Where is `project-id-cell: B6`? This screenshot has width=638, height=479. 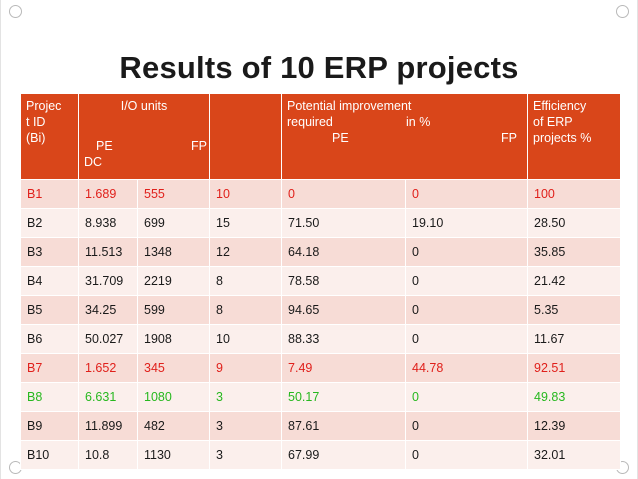 project-id-cell: B6 is located at coordinates (49, 339).